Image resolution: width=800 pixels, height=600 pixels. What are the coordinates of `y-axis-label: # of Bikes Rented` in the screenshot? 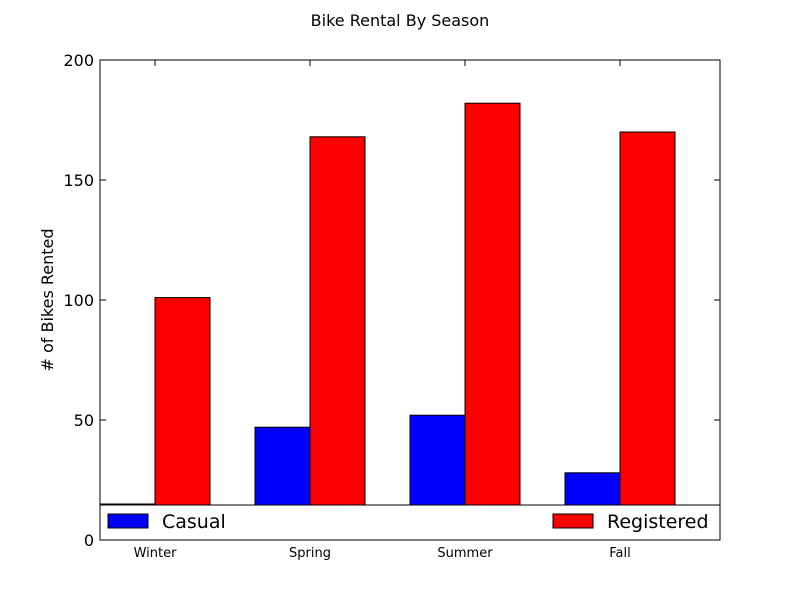 It's located at (47, 299).